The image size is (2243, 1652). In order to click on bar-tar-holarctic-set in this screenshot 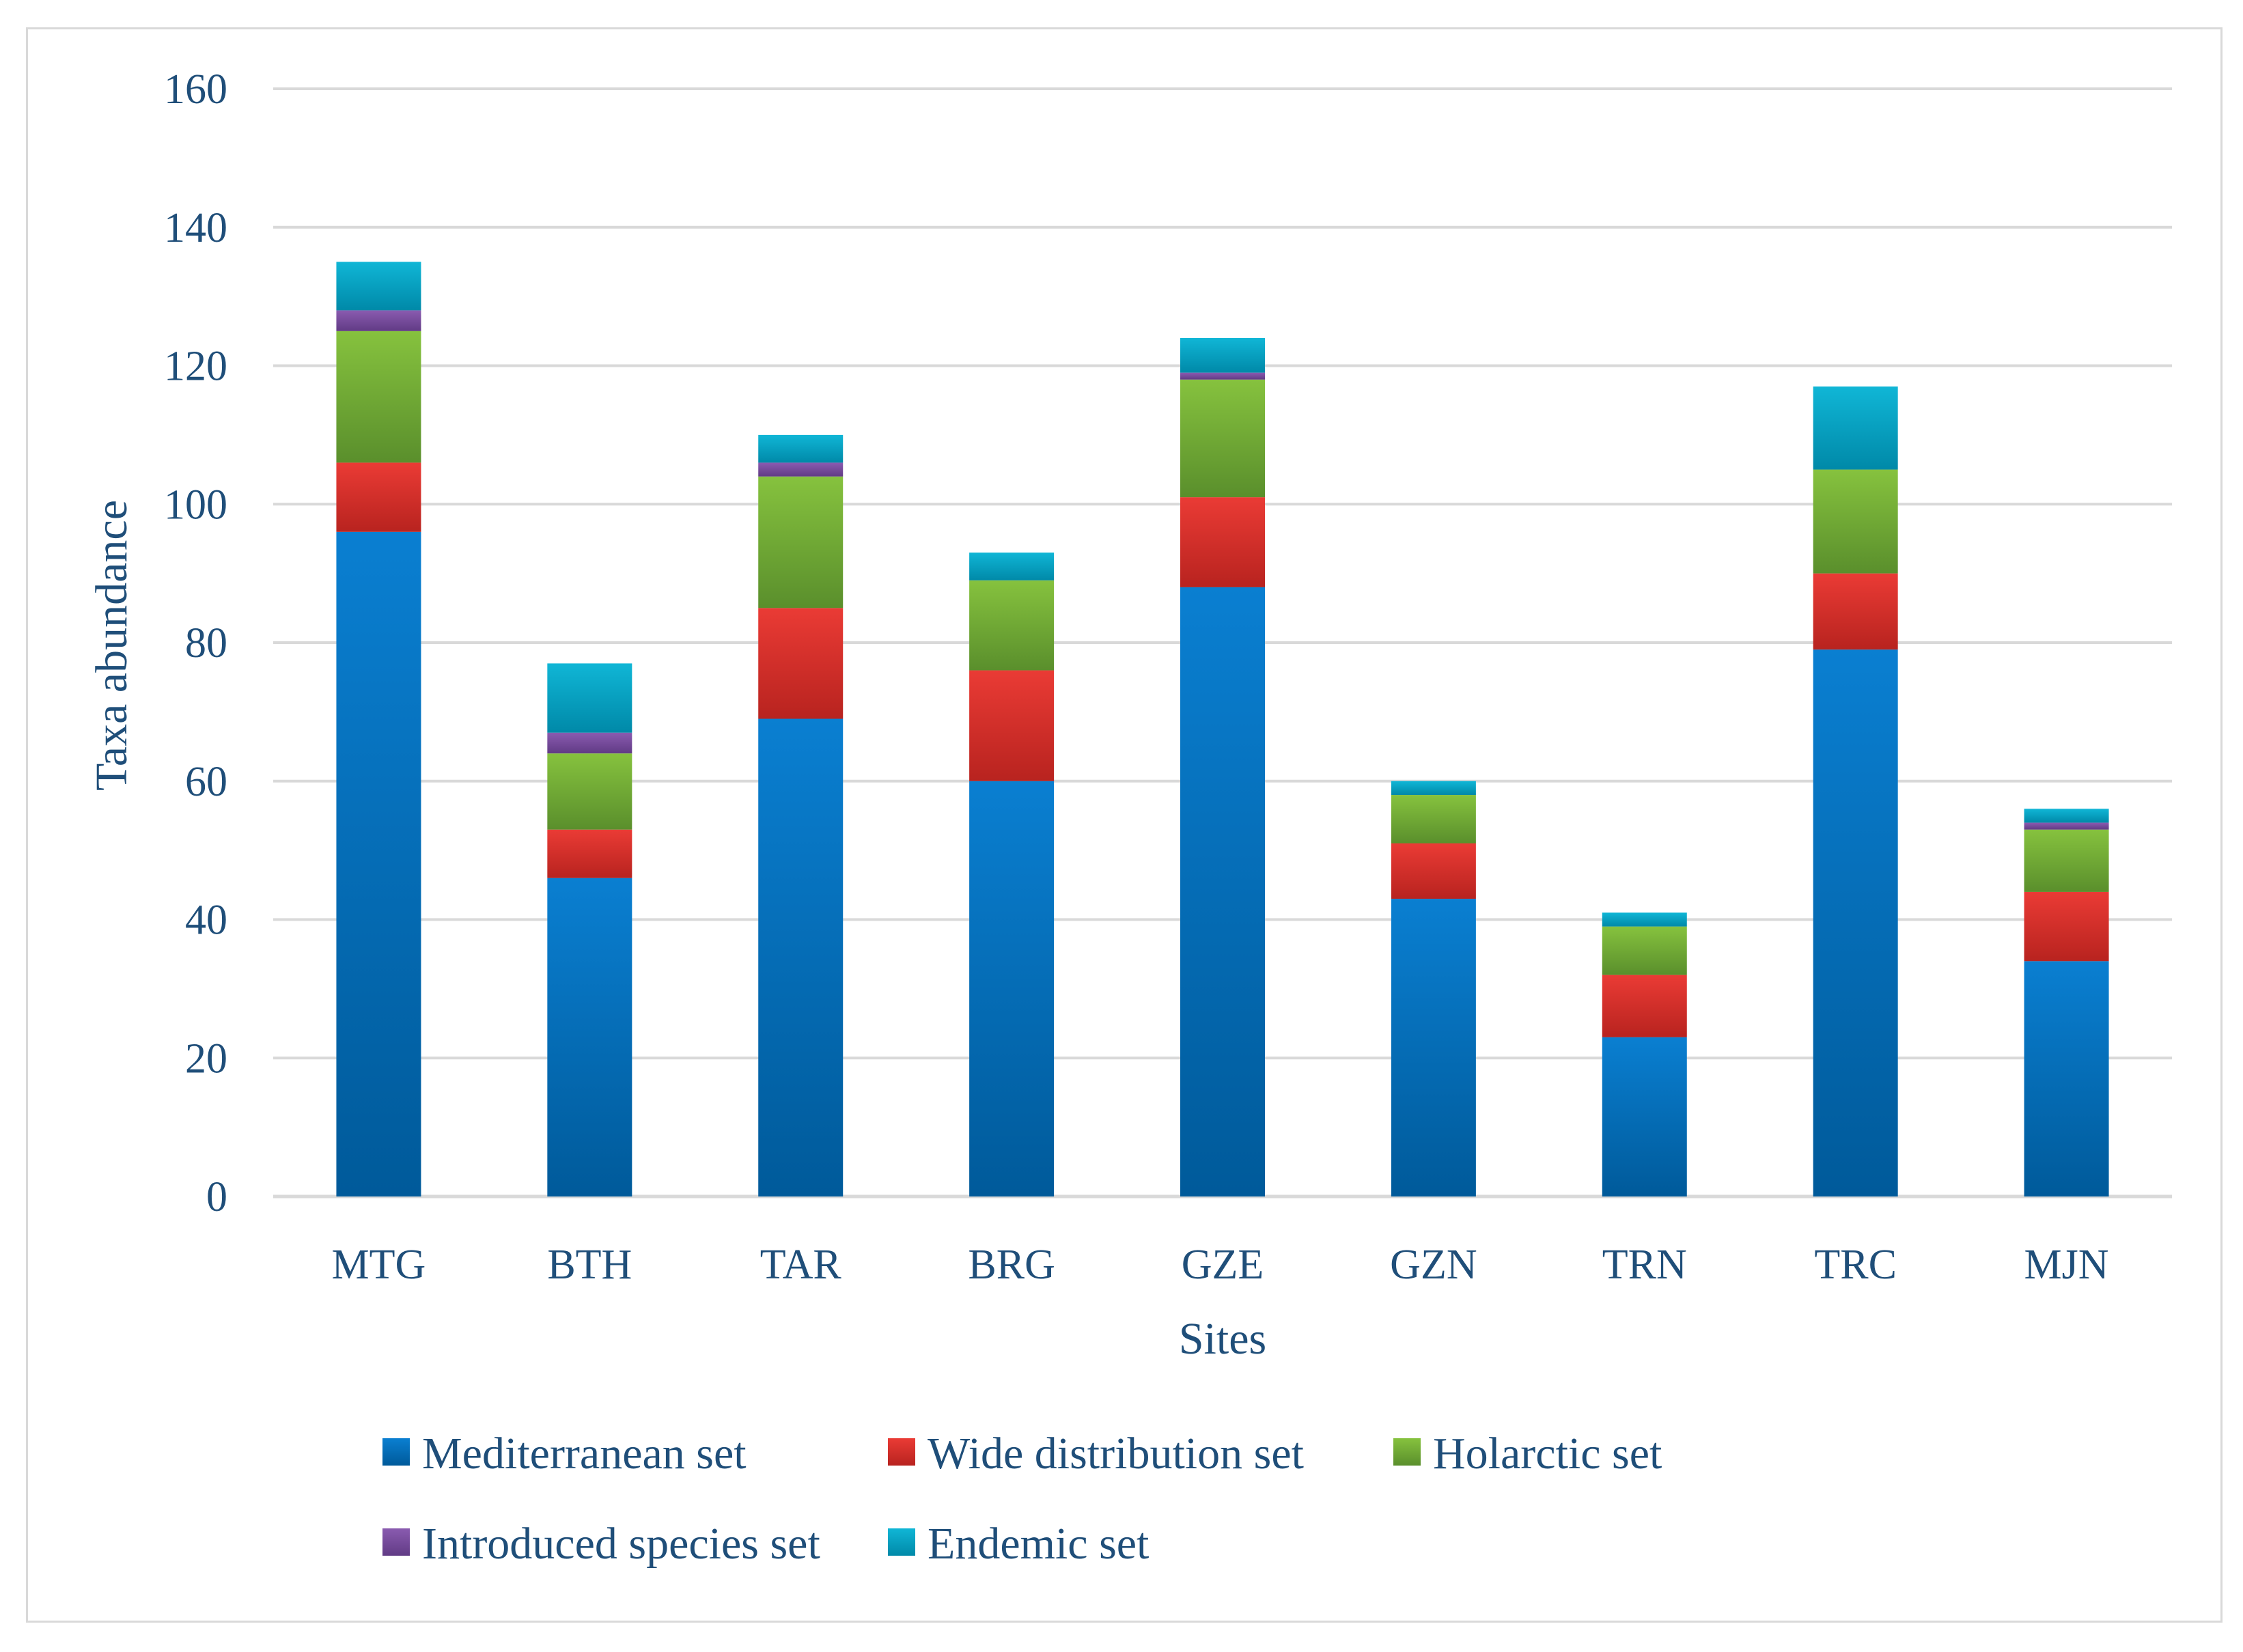, I will do `click(801, 542)`.